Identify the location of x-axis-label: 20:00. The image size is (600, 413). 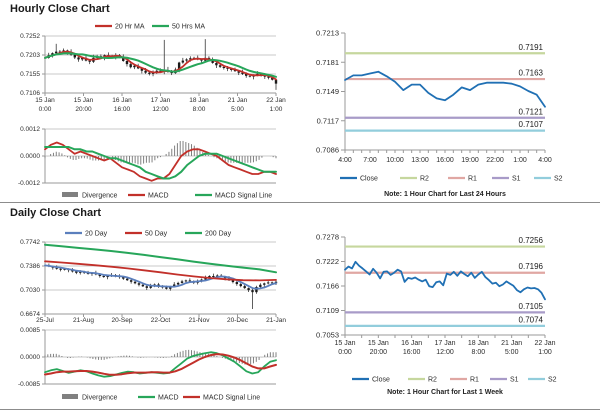
(379, 352).